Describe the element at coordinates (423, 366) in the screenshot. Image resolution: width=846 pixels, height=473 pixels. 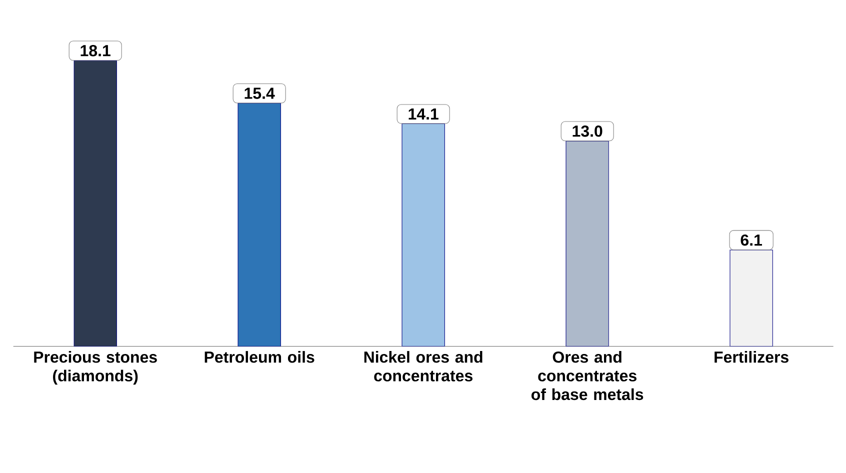
I see `x-tick-label: Nickel ores and concentrates` at that location.